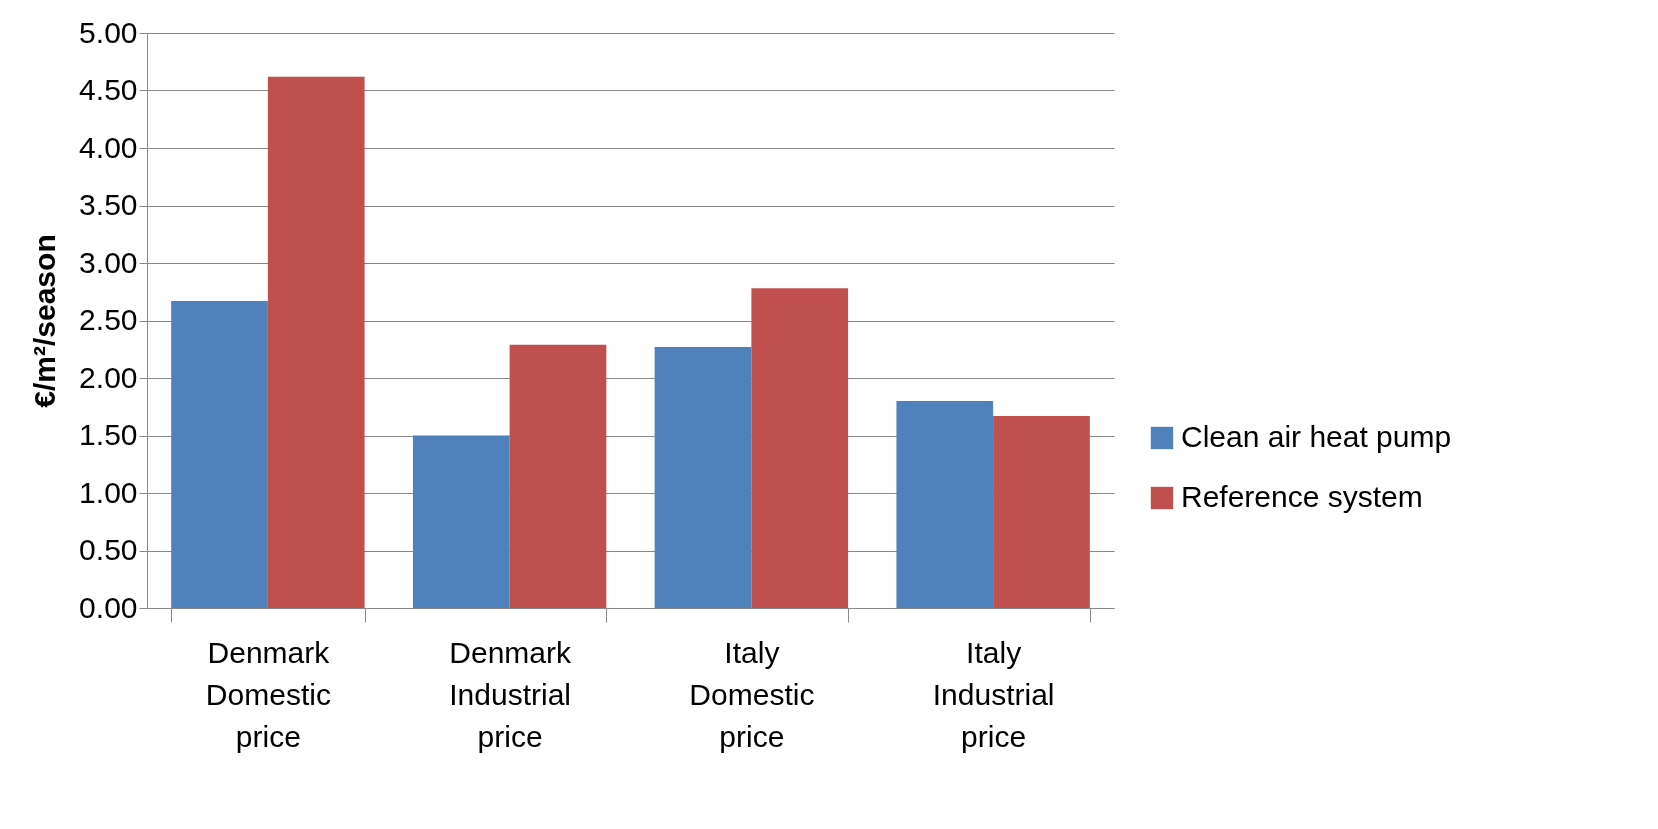 This screenshot has height=829, width=1658. I want to click on y-tick-label: 5.00, so click(108, 32).